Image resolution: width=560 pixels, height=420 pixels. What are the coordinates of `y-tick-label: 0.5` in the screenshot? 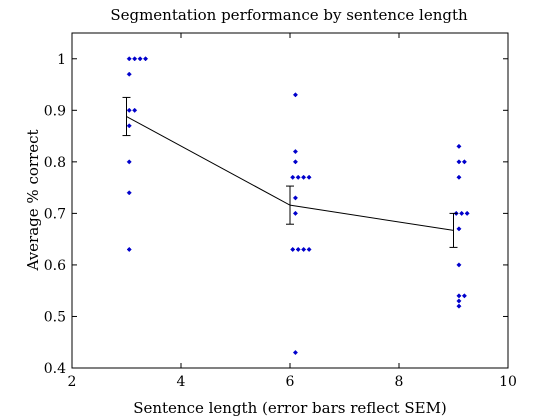 It's located at (55, 317).